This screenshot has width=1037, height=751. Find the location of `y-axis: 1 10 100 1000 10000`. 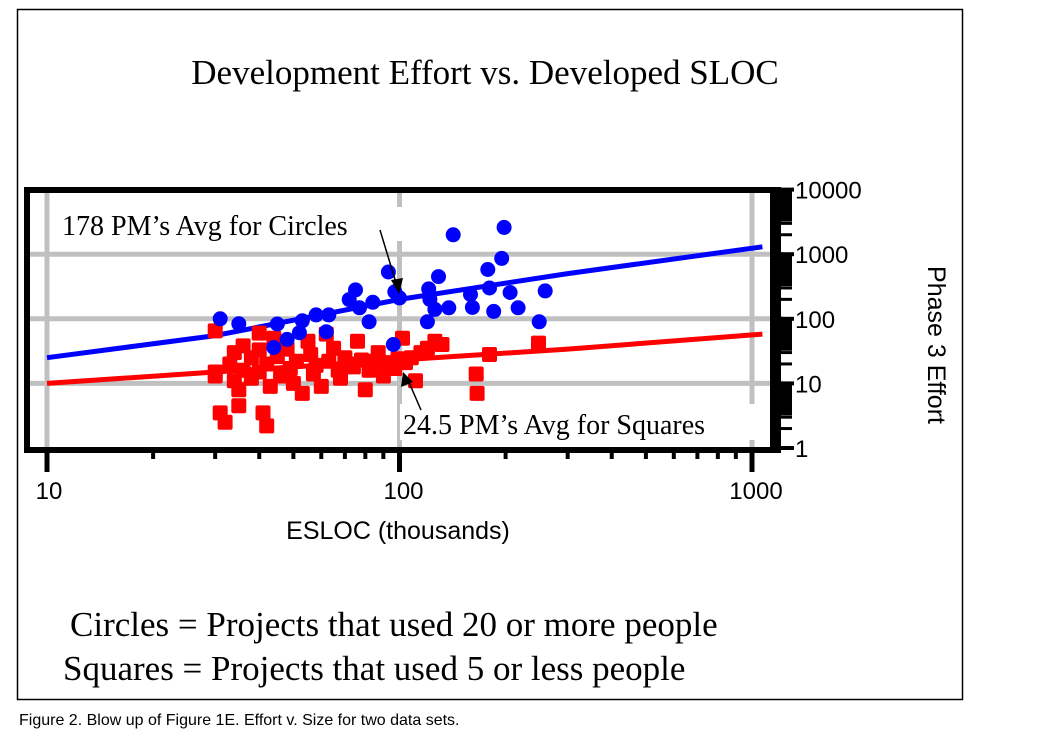

y-axis: 1 10 100 1000 10000 is located at coordinates (818, 320).